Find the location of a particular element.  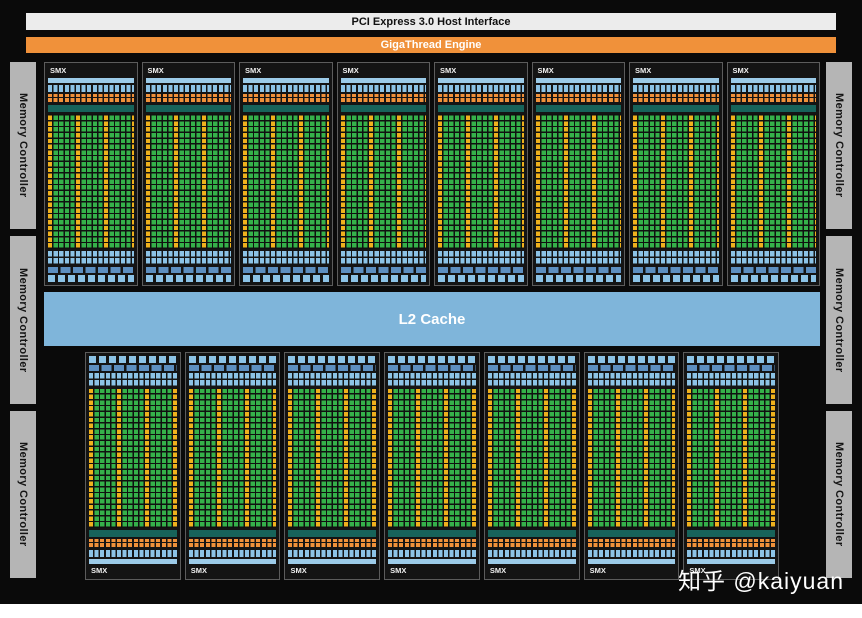

watermark-text: 知乎 @kaiyuan is located at coordinates (760, 581).